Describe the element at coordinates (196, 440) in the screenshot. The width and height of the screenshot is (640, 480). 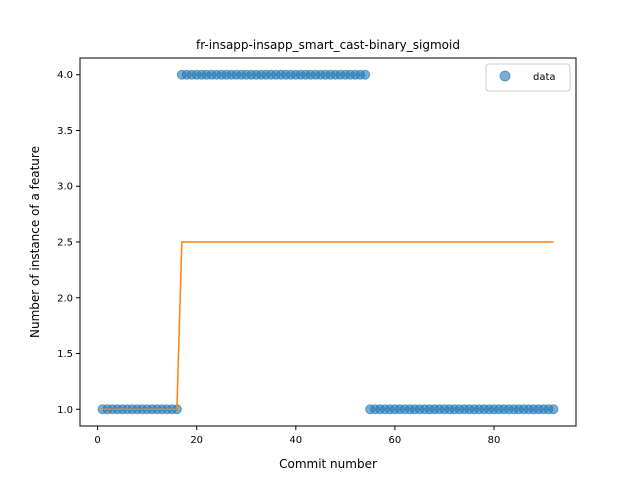
I see `x-tick-label: 20` at that location.